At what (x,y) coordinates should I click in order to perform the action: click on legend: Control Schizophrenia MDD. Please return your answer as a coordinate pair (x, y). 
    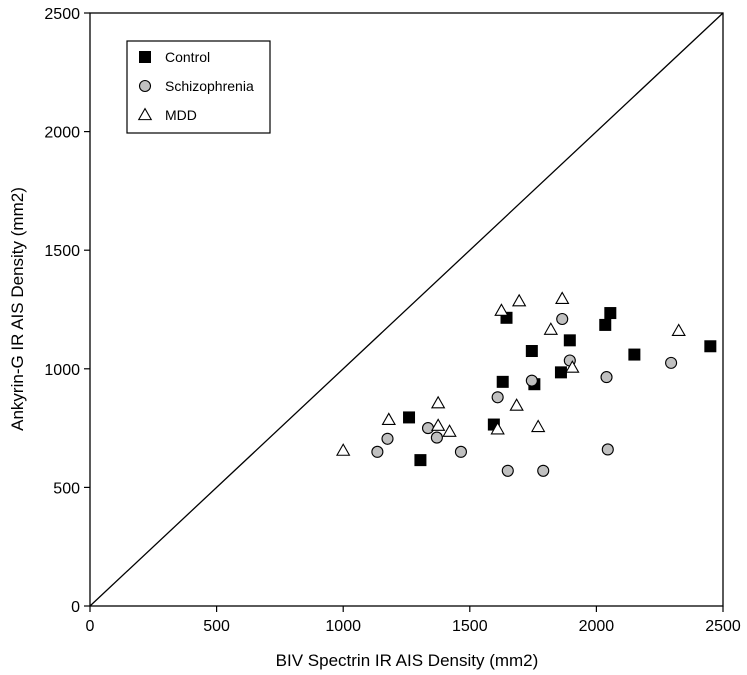
    Looking at the image, I should click on (198, 87).